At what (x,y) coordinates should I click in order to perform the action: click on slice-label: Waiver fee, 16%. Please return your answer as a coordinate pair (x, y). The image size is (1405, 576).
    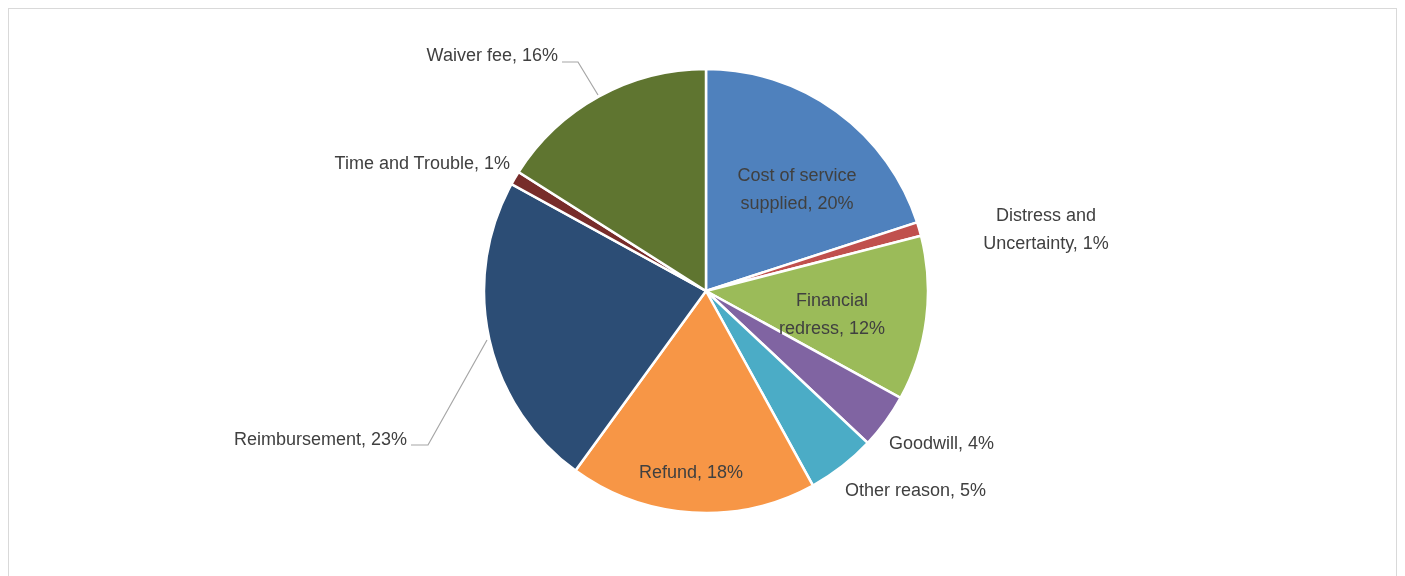
    Looking at the image, I should click on (492, 55).